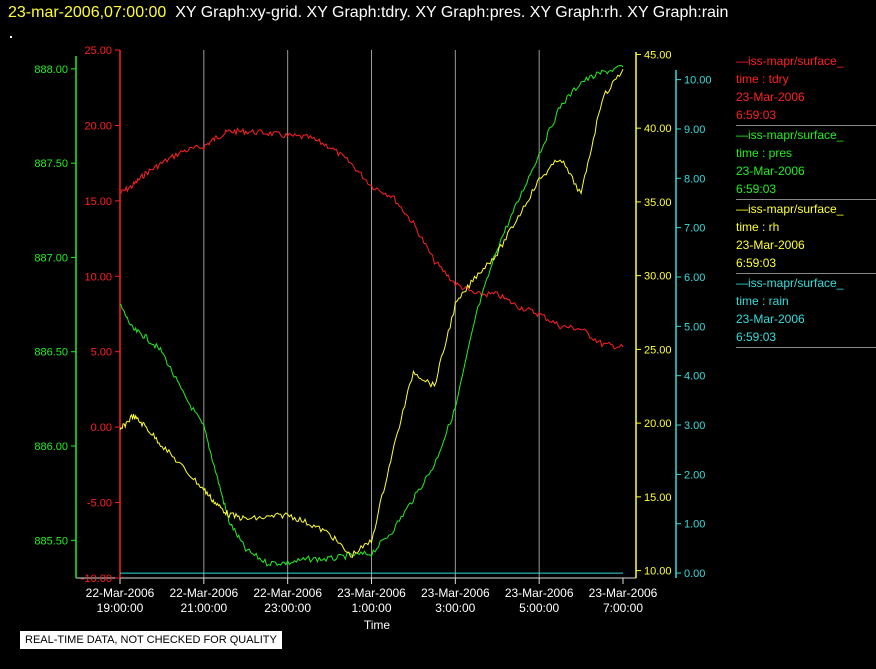  Describe the element at coordinates (151, 640) in the screenshot. I see `quality-notice: REAL-TIME DATA, NOT CHECKED FOR QUALITY` at that location.